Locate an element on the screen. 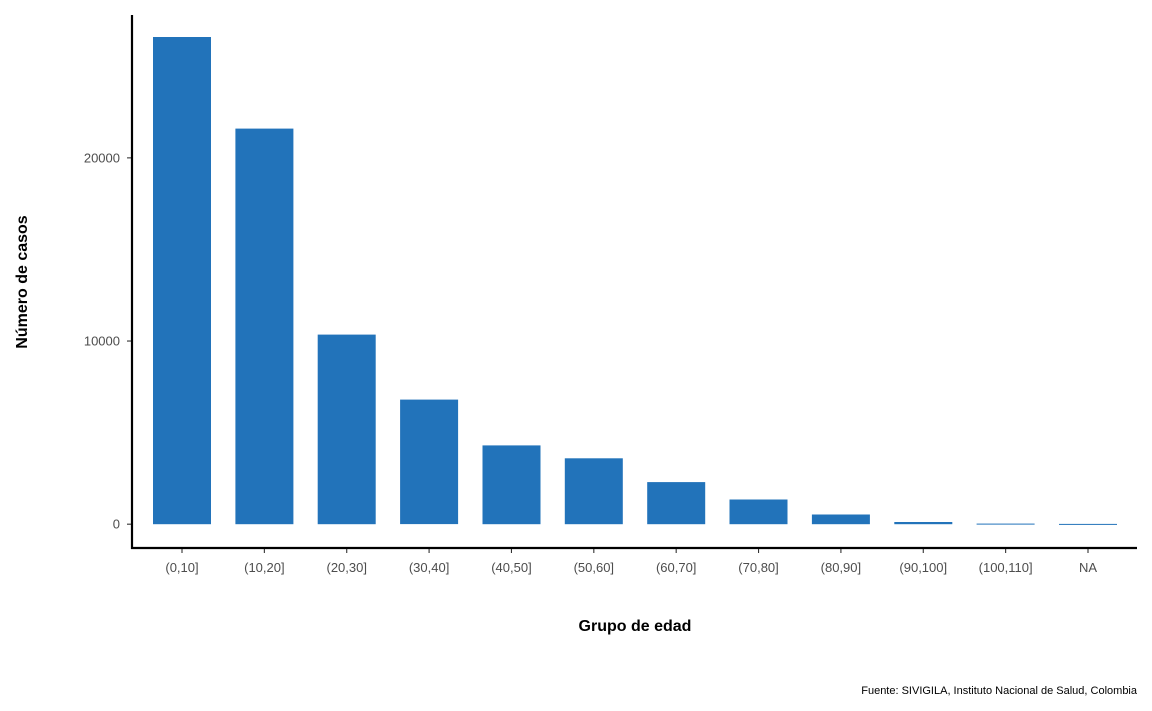 This screenshot has height=711, width=1152. x-tick-label: (70,80] is located at coordinates (758, 567).